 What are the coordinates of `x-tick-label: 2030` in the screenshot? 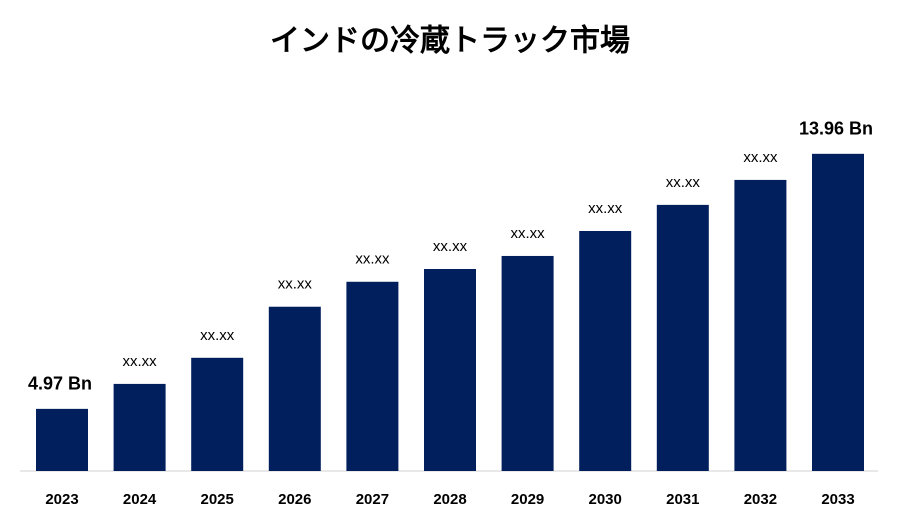 It's located at (605, 499).